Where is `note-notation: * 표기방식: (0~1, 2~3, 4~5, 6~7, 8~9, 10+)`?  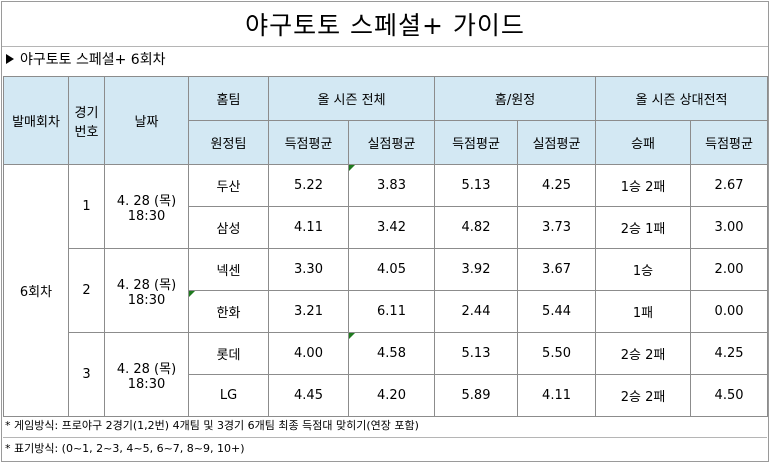
note-notation: * 표기방식: (0~1, 2~3, 4~5, 6~7, 8~9, 10+) is located at coordinates (125, 448).